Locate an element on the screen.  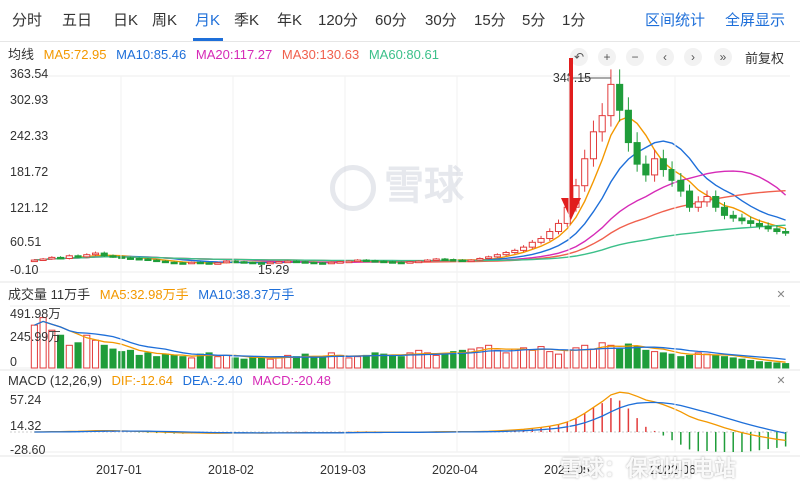
reset-icon: ↶ is located at coordinates (579, 57).